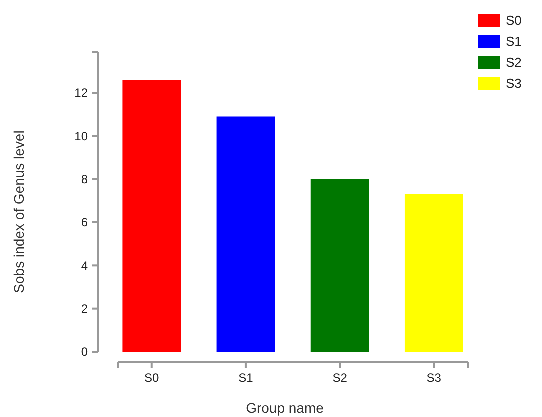 The width and height of the screenshot is (542, 417). Describe the element at coordinates (19, 212) in the screenshot. I see `y-axis-title: Sobs index of Genus level` at that location.